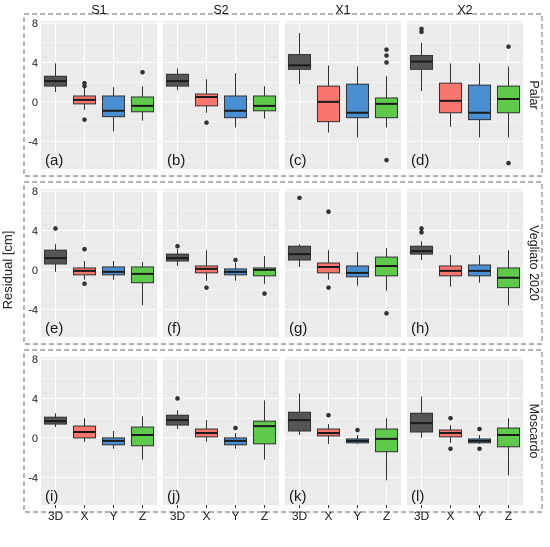 This screenshot has height=547, width=550. Describe the element at coordinates (174, 328) in the screenshot. I see `panel-label: (f)` at that location.